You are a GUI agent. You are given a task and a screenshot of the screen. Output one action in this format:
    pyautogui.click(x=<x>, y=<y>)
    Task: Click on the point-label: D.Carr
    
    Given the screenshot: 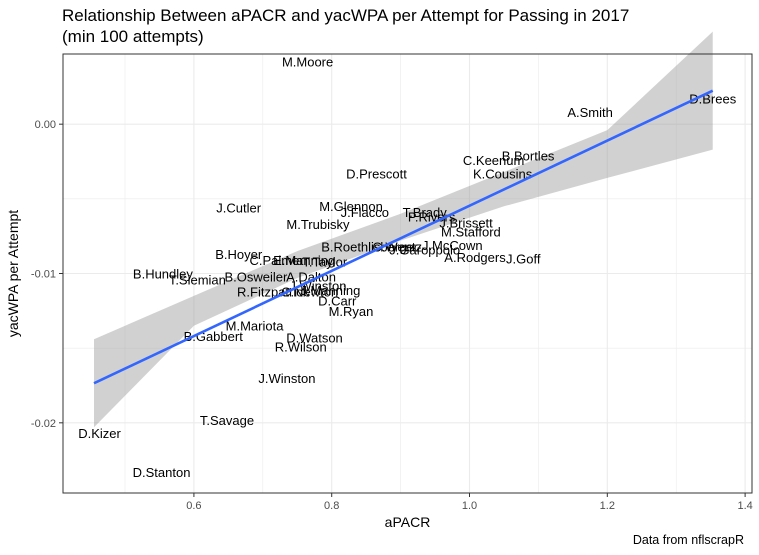 What is the action you would take?
    pyautogui.click(x=337, y=300)
    